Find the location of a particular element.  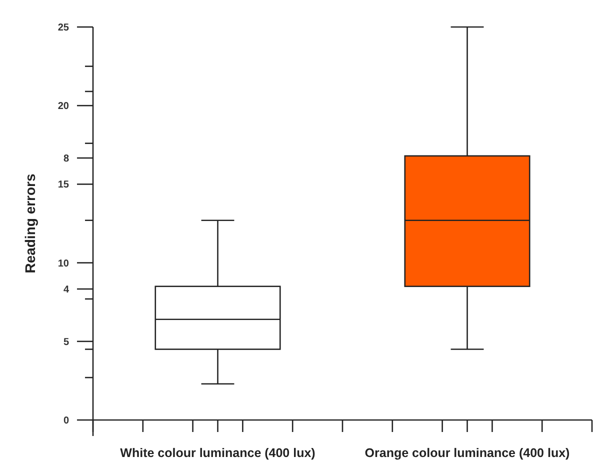

y2-tick-label: 8 is located at coordinates (66, 159).